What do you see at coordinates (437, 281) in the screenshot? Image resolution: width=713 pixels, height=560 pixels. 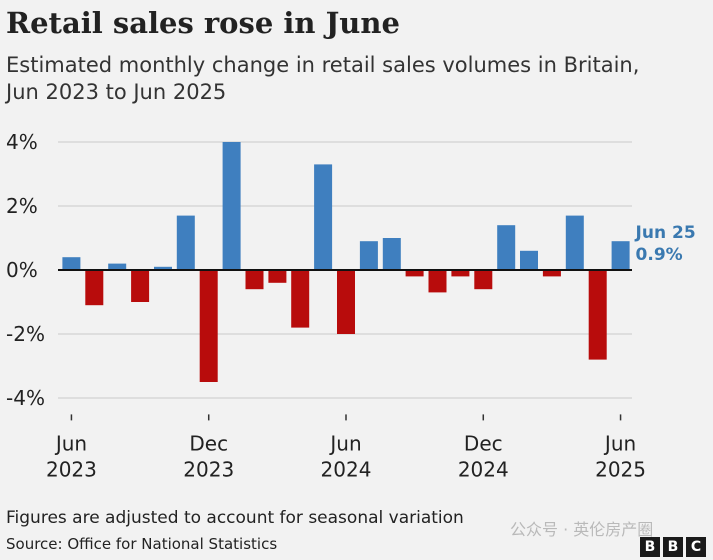 I see `bar-oct-2024` at bounding box center [437, 281].